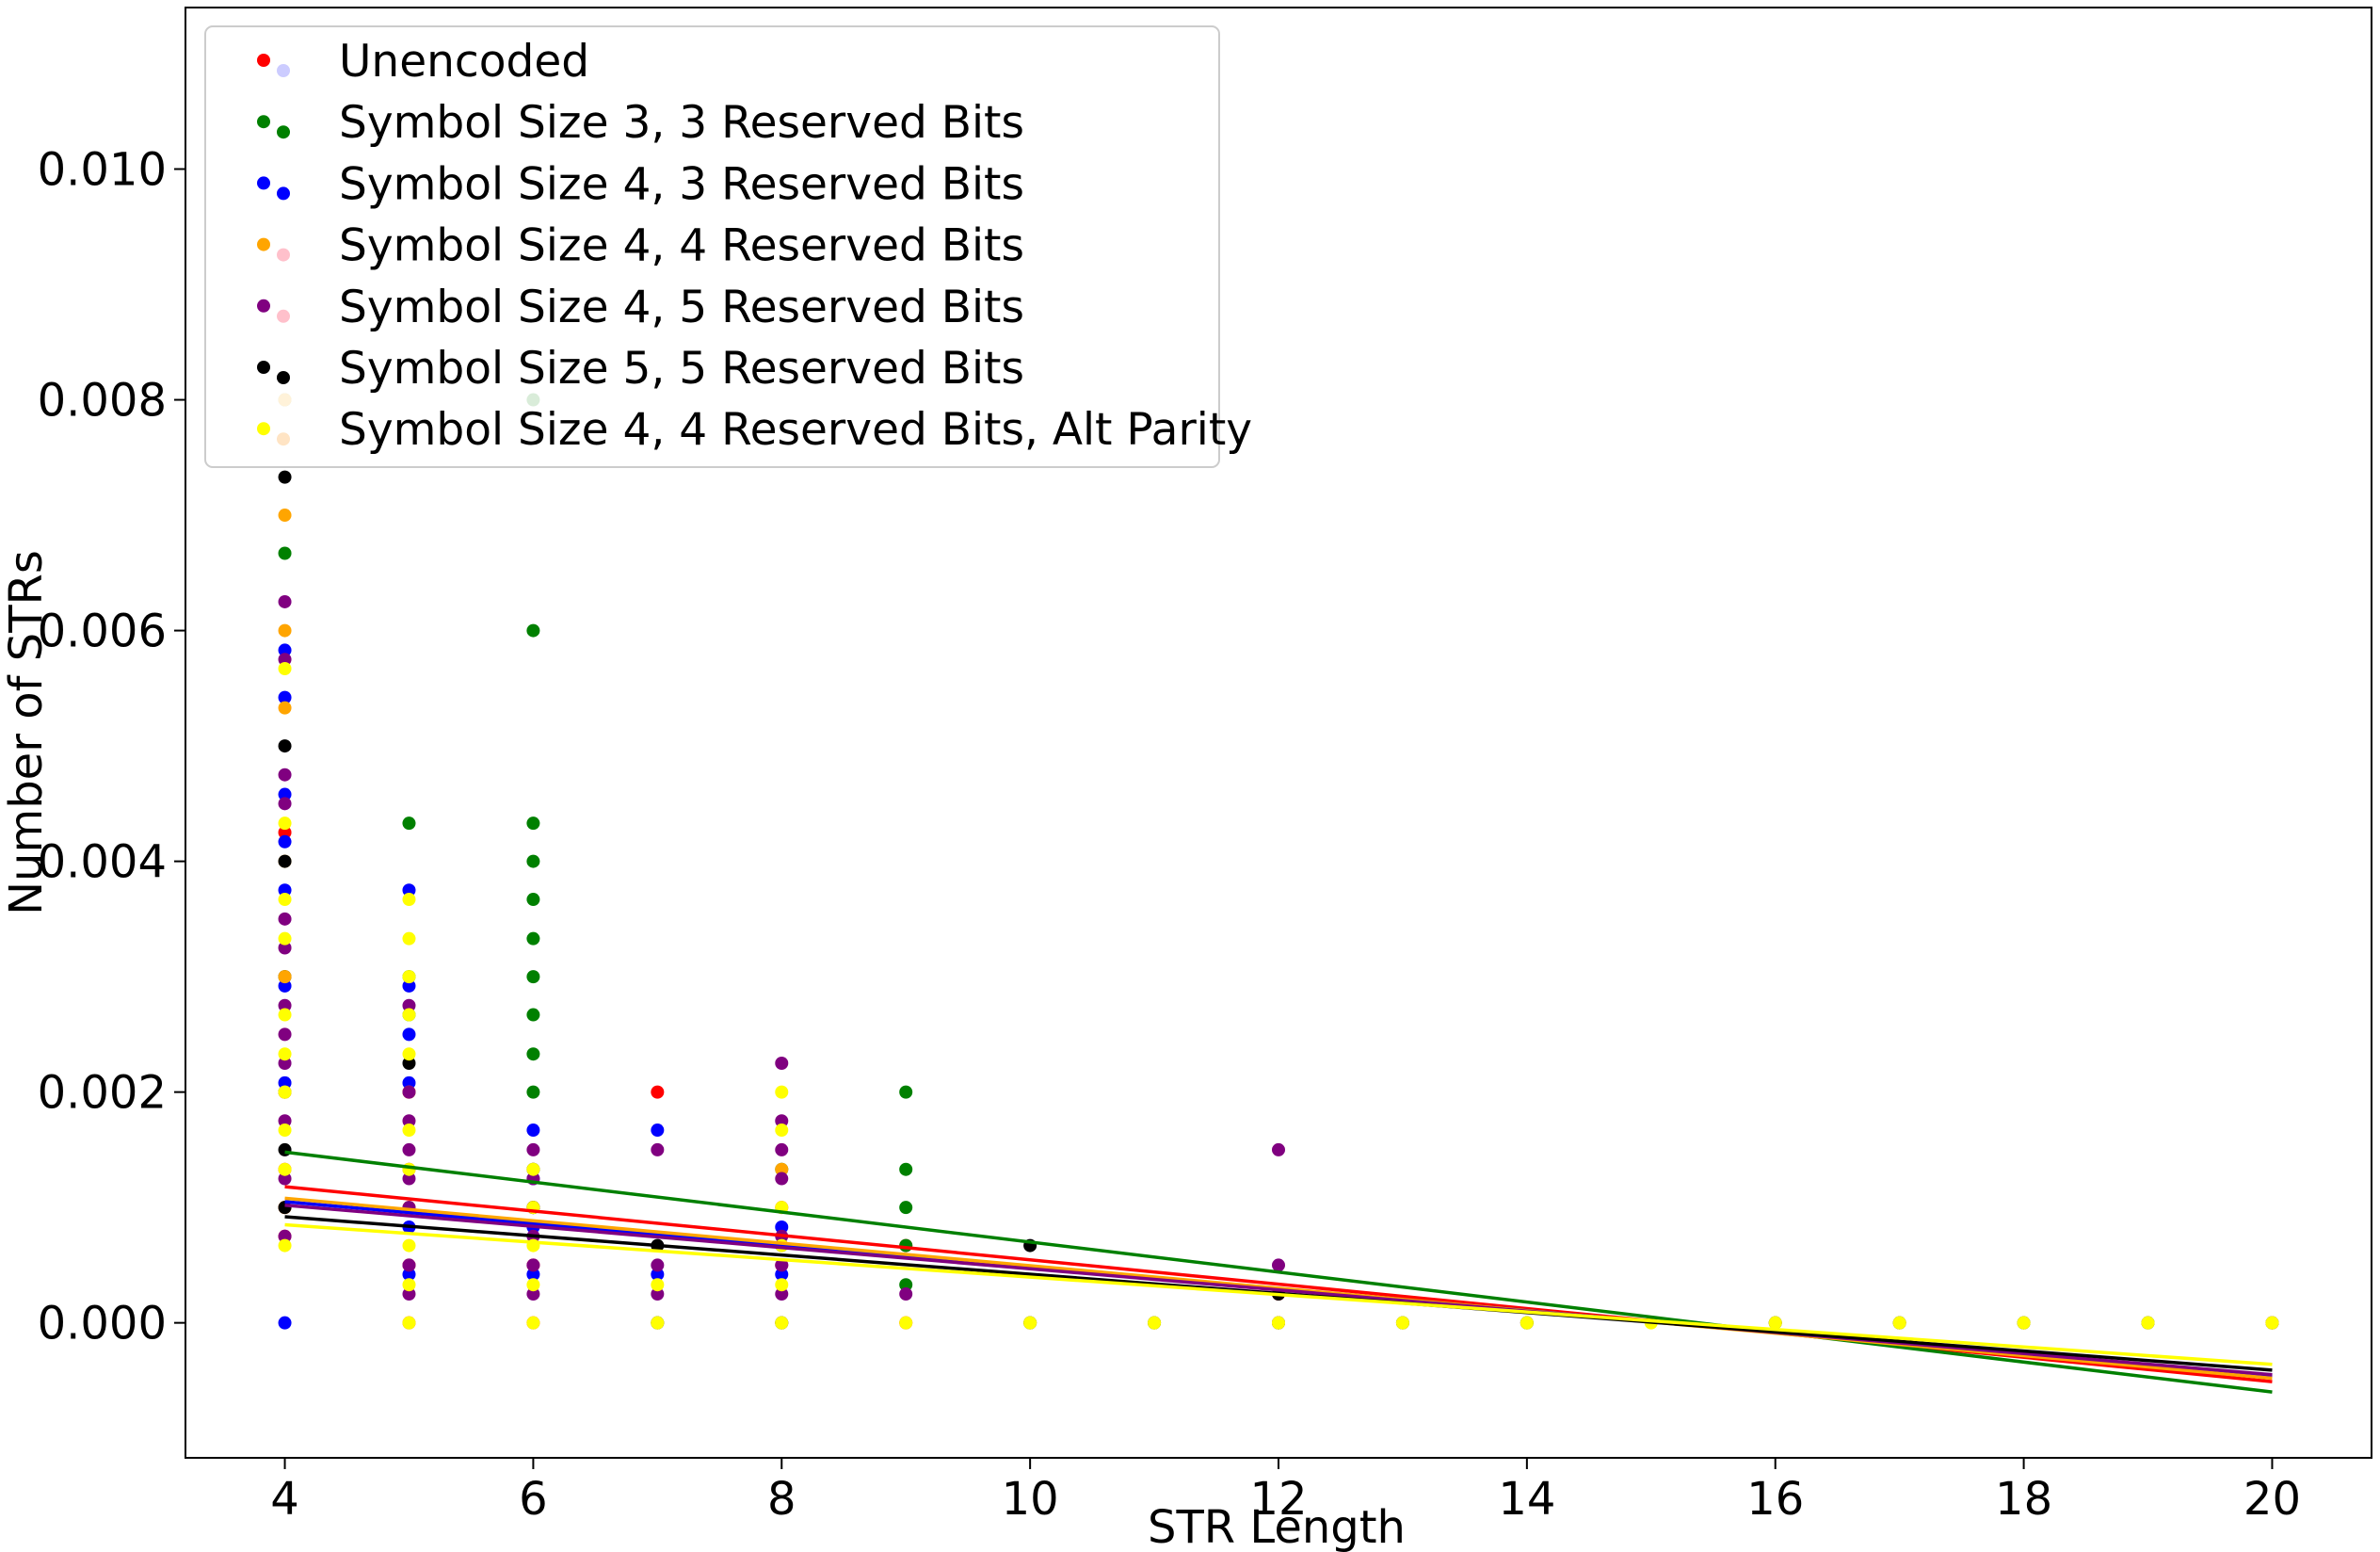 The height and width of the screenshot is (1552, 2380). Describe the element at coordinates (681, 246) in the screenshot. I see `legend-label: Symbol Size 4, 4 Reserved Bits` at that location.